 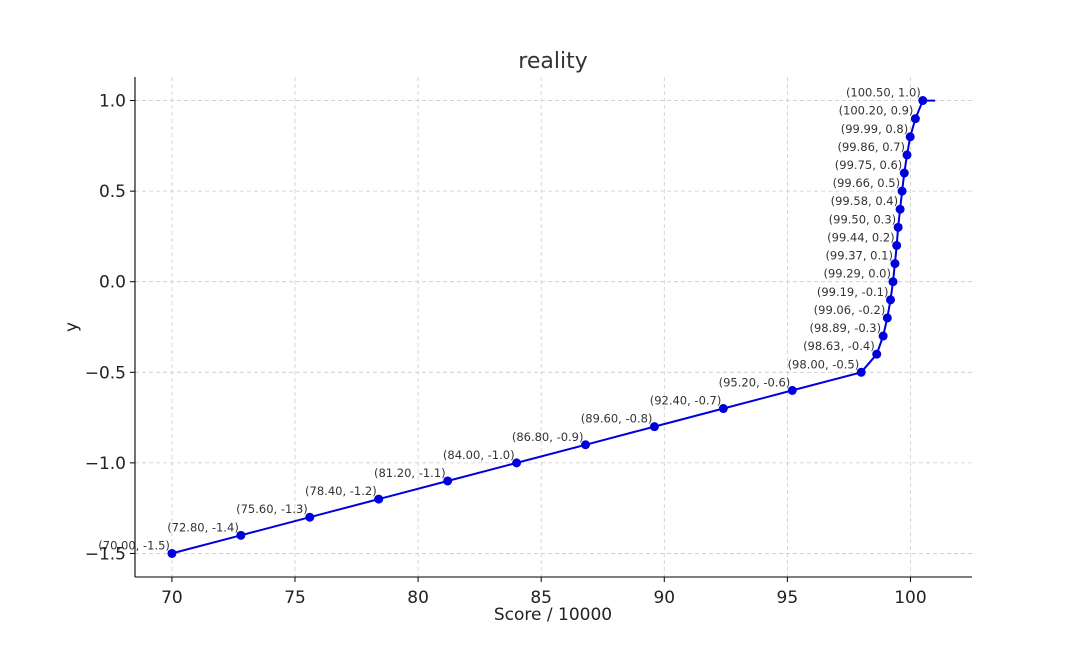 What do you see at coordinates (788, 598) in the screenshot?
I see `x-tick-label-5: 95` at bounding box center [788, 598].